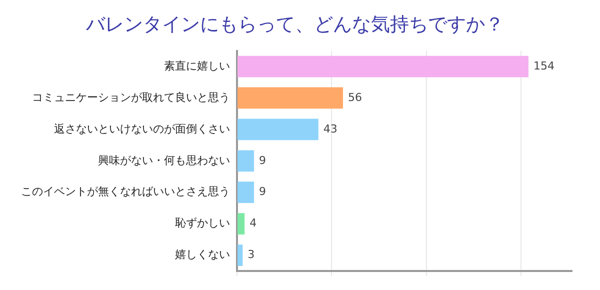  Describe the element at coordinates (330, 129) in the screenshot. I see `data-label: 43` at that location.